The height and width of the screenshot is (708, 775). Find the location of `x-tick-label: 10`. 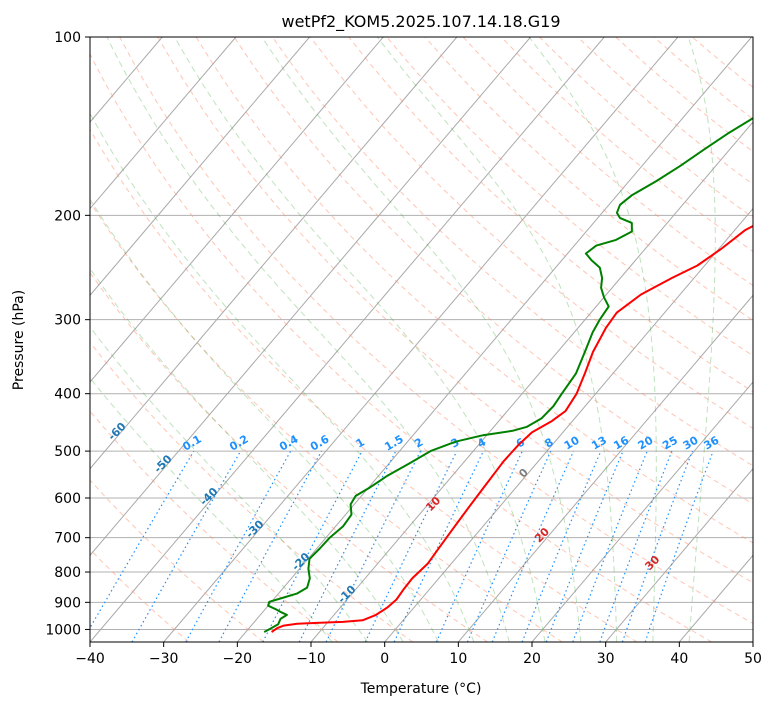

x-tick-label: 10 is located at coordinates (458, 659).